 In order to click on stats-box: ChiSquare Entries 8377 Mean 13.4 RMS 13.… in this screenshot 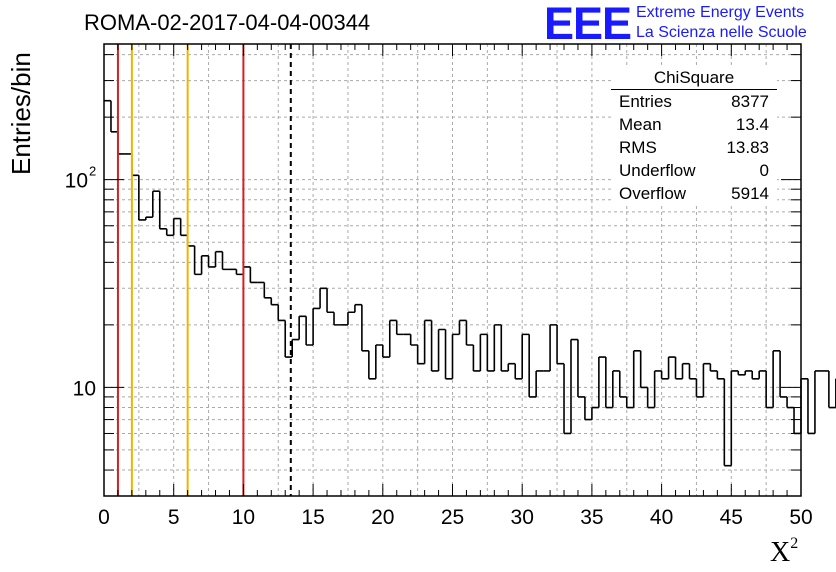, I will do `click(694, 136)`.